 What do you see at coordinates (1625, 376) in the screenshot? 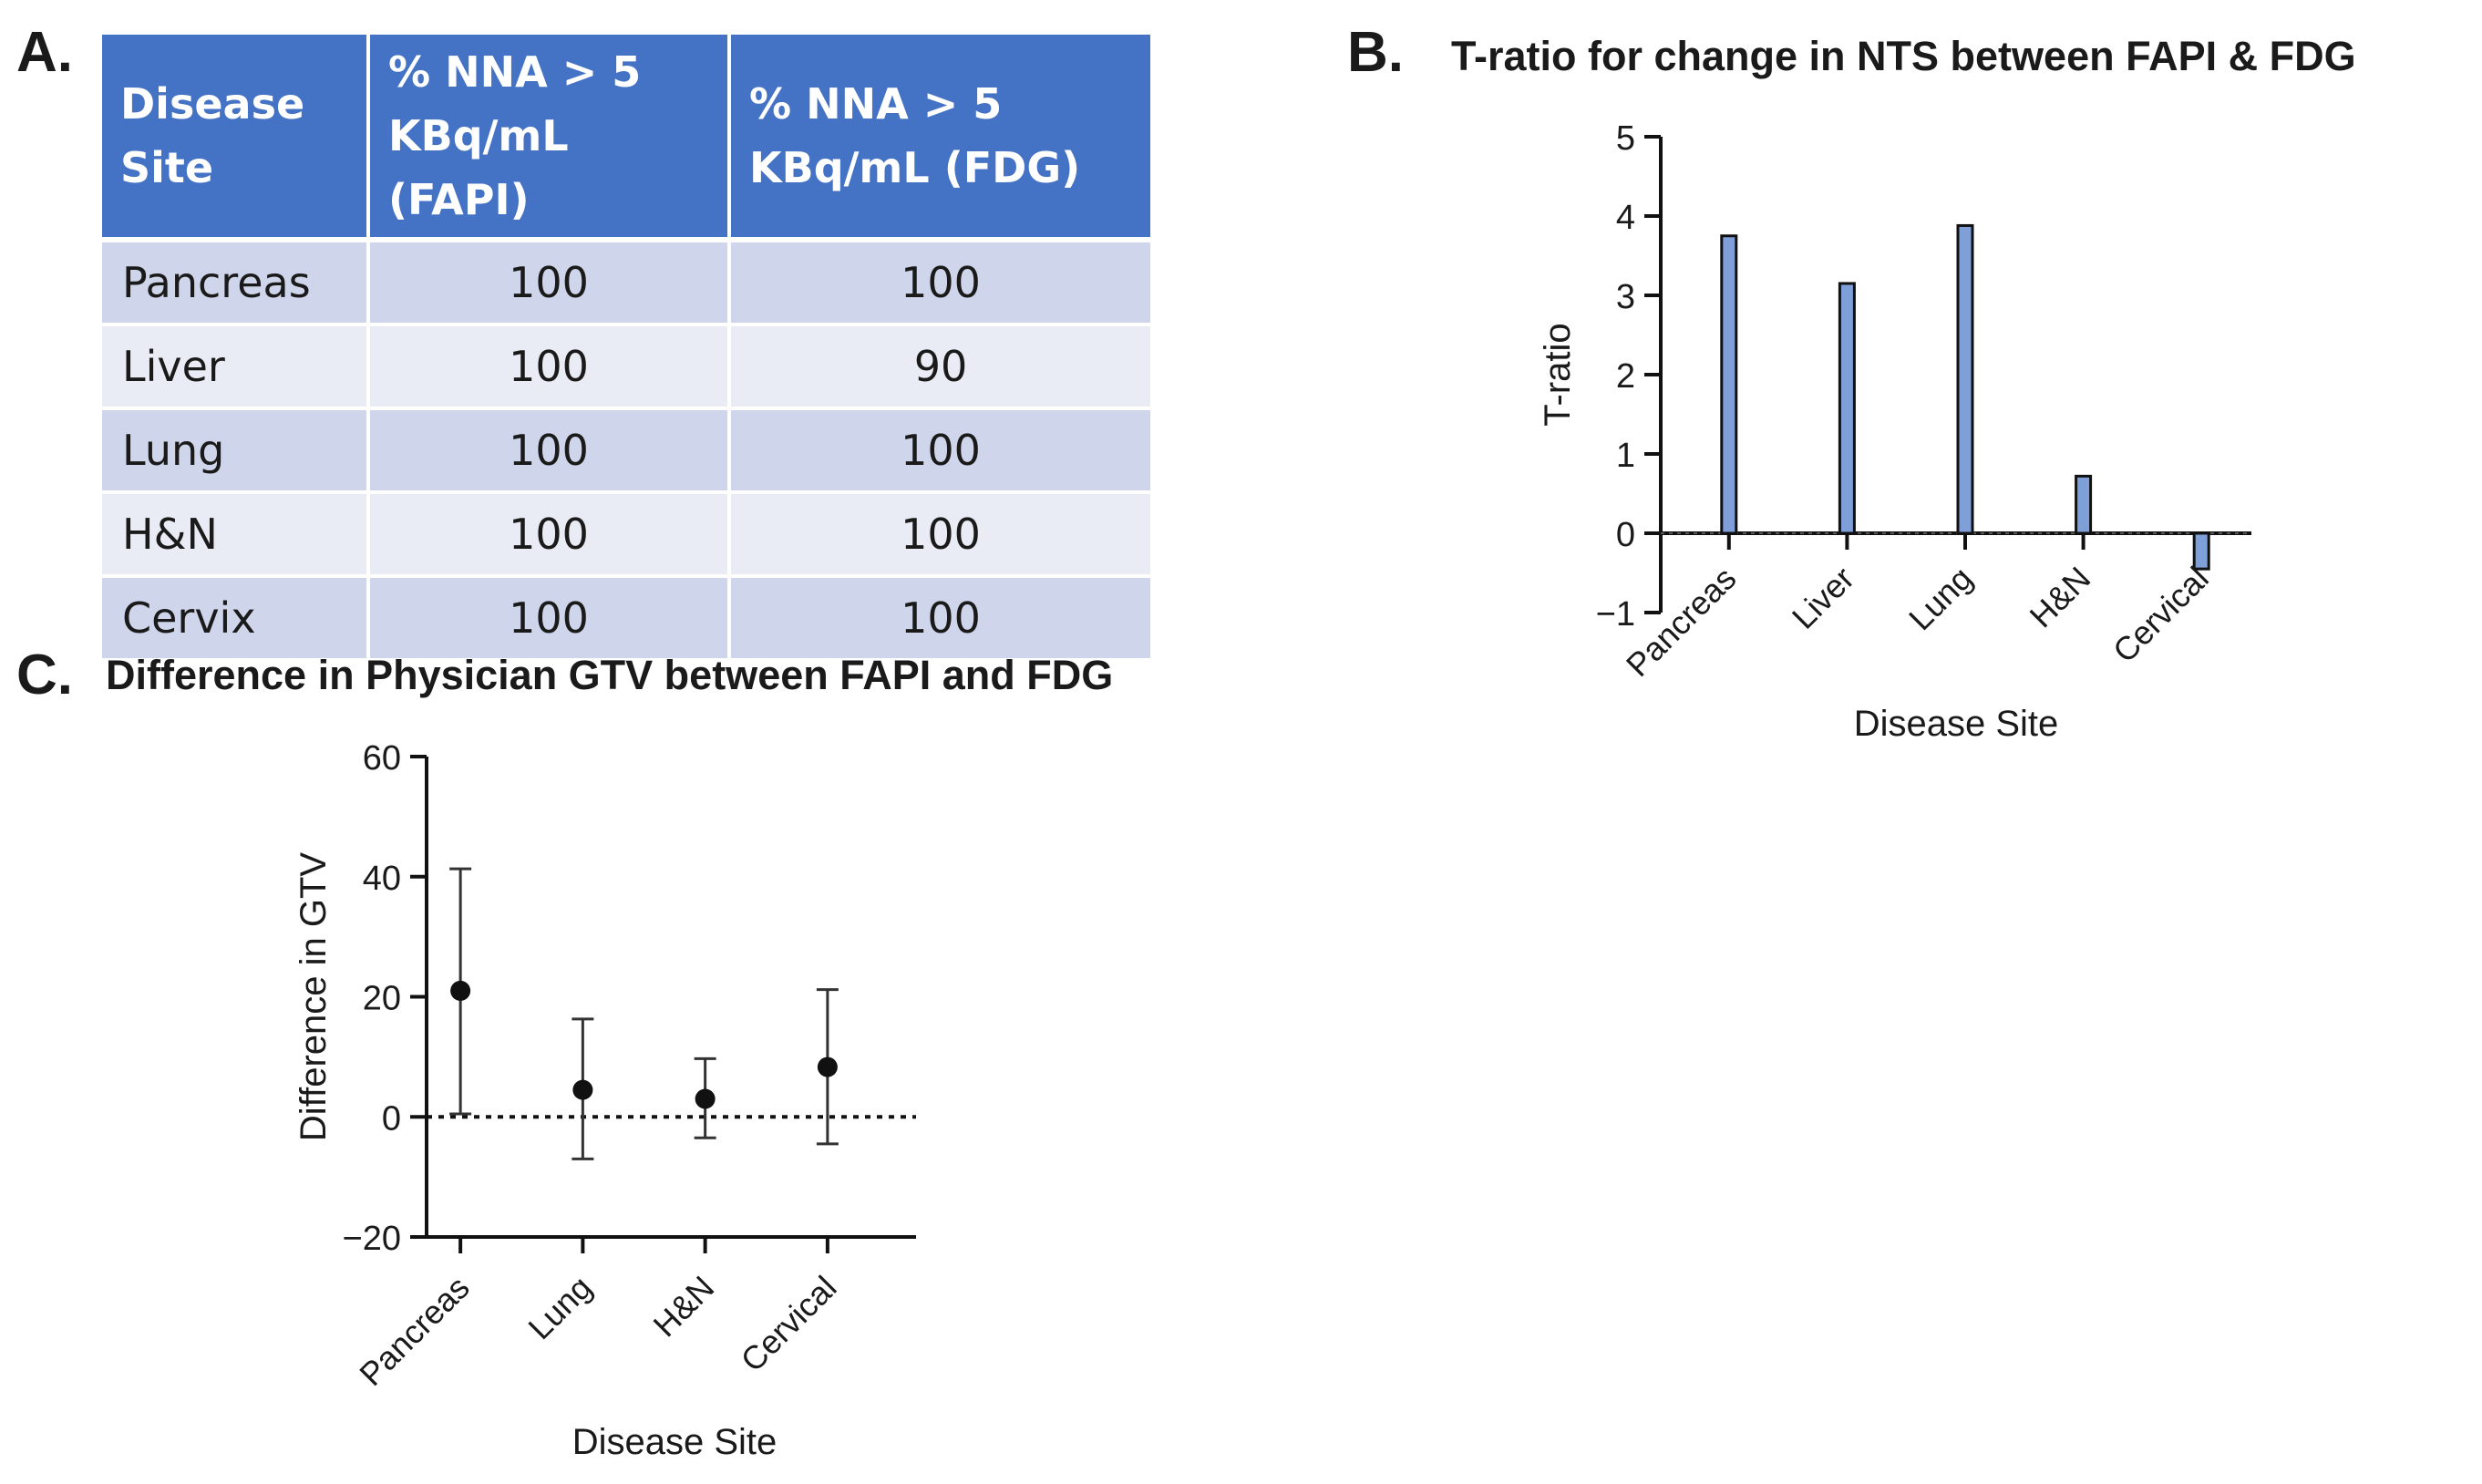
I see `y-tick-label: 2` at bounding box center [1625, 376].